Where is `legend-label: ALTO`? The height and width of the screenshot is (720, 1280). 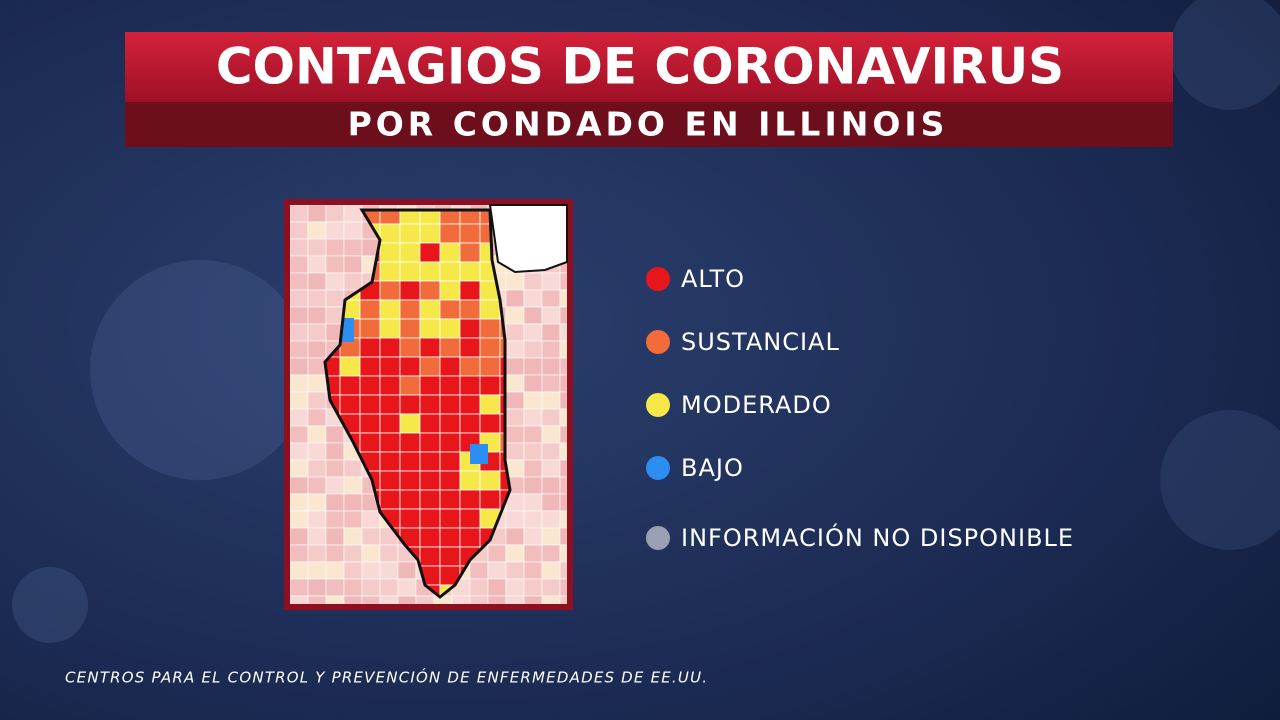
legend-label: ALTO is located at coordinates (713, 279).